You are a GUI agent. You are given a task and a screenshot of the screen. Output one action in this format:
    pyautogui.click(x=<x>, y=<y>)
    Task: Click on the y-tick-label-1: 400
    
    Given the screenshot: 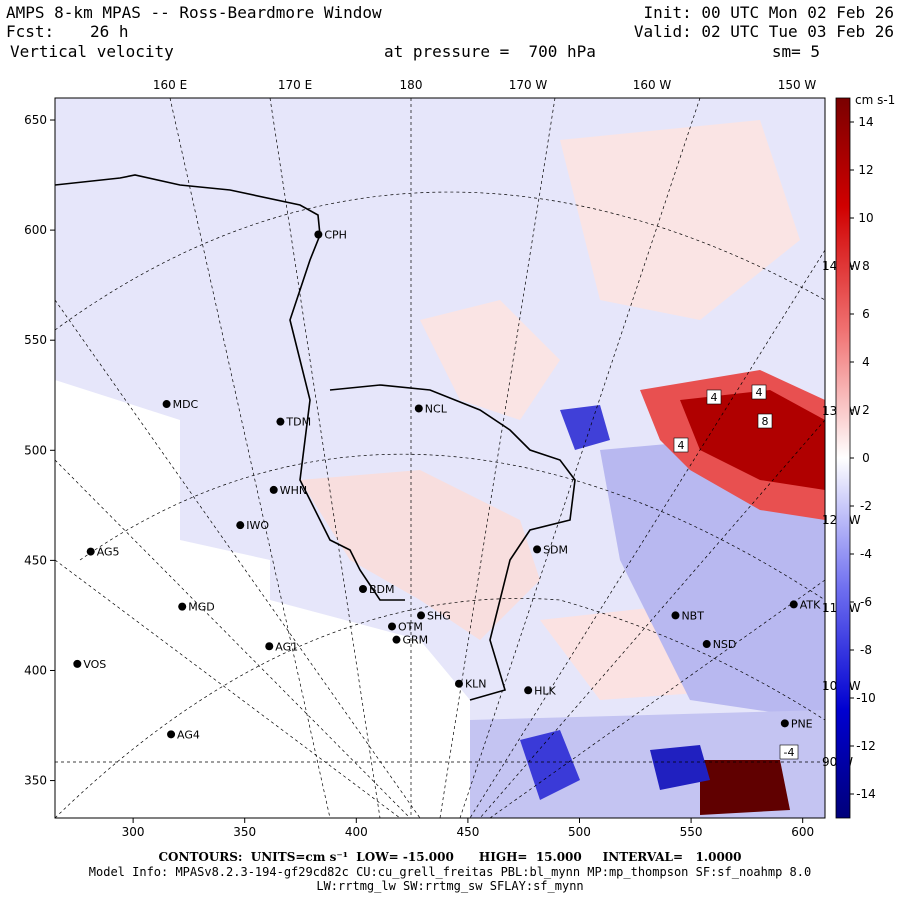 What is the action you would take?
    pyautogui.click(x=35, y=670)
    